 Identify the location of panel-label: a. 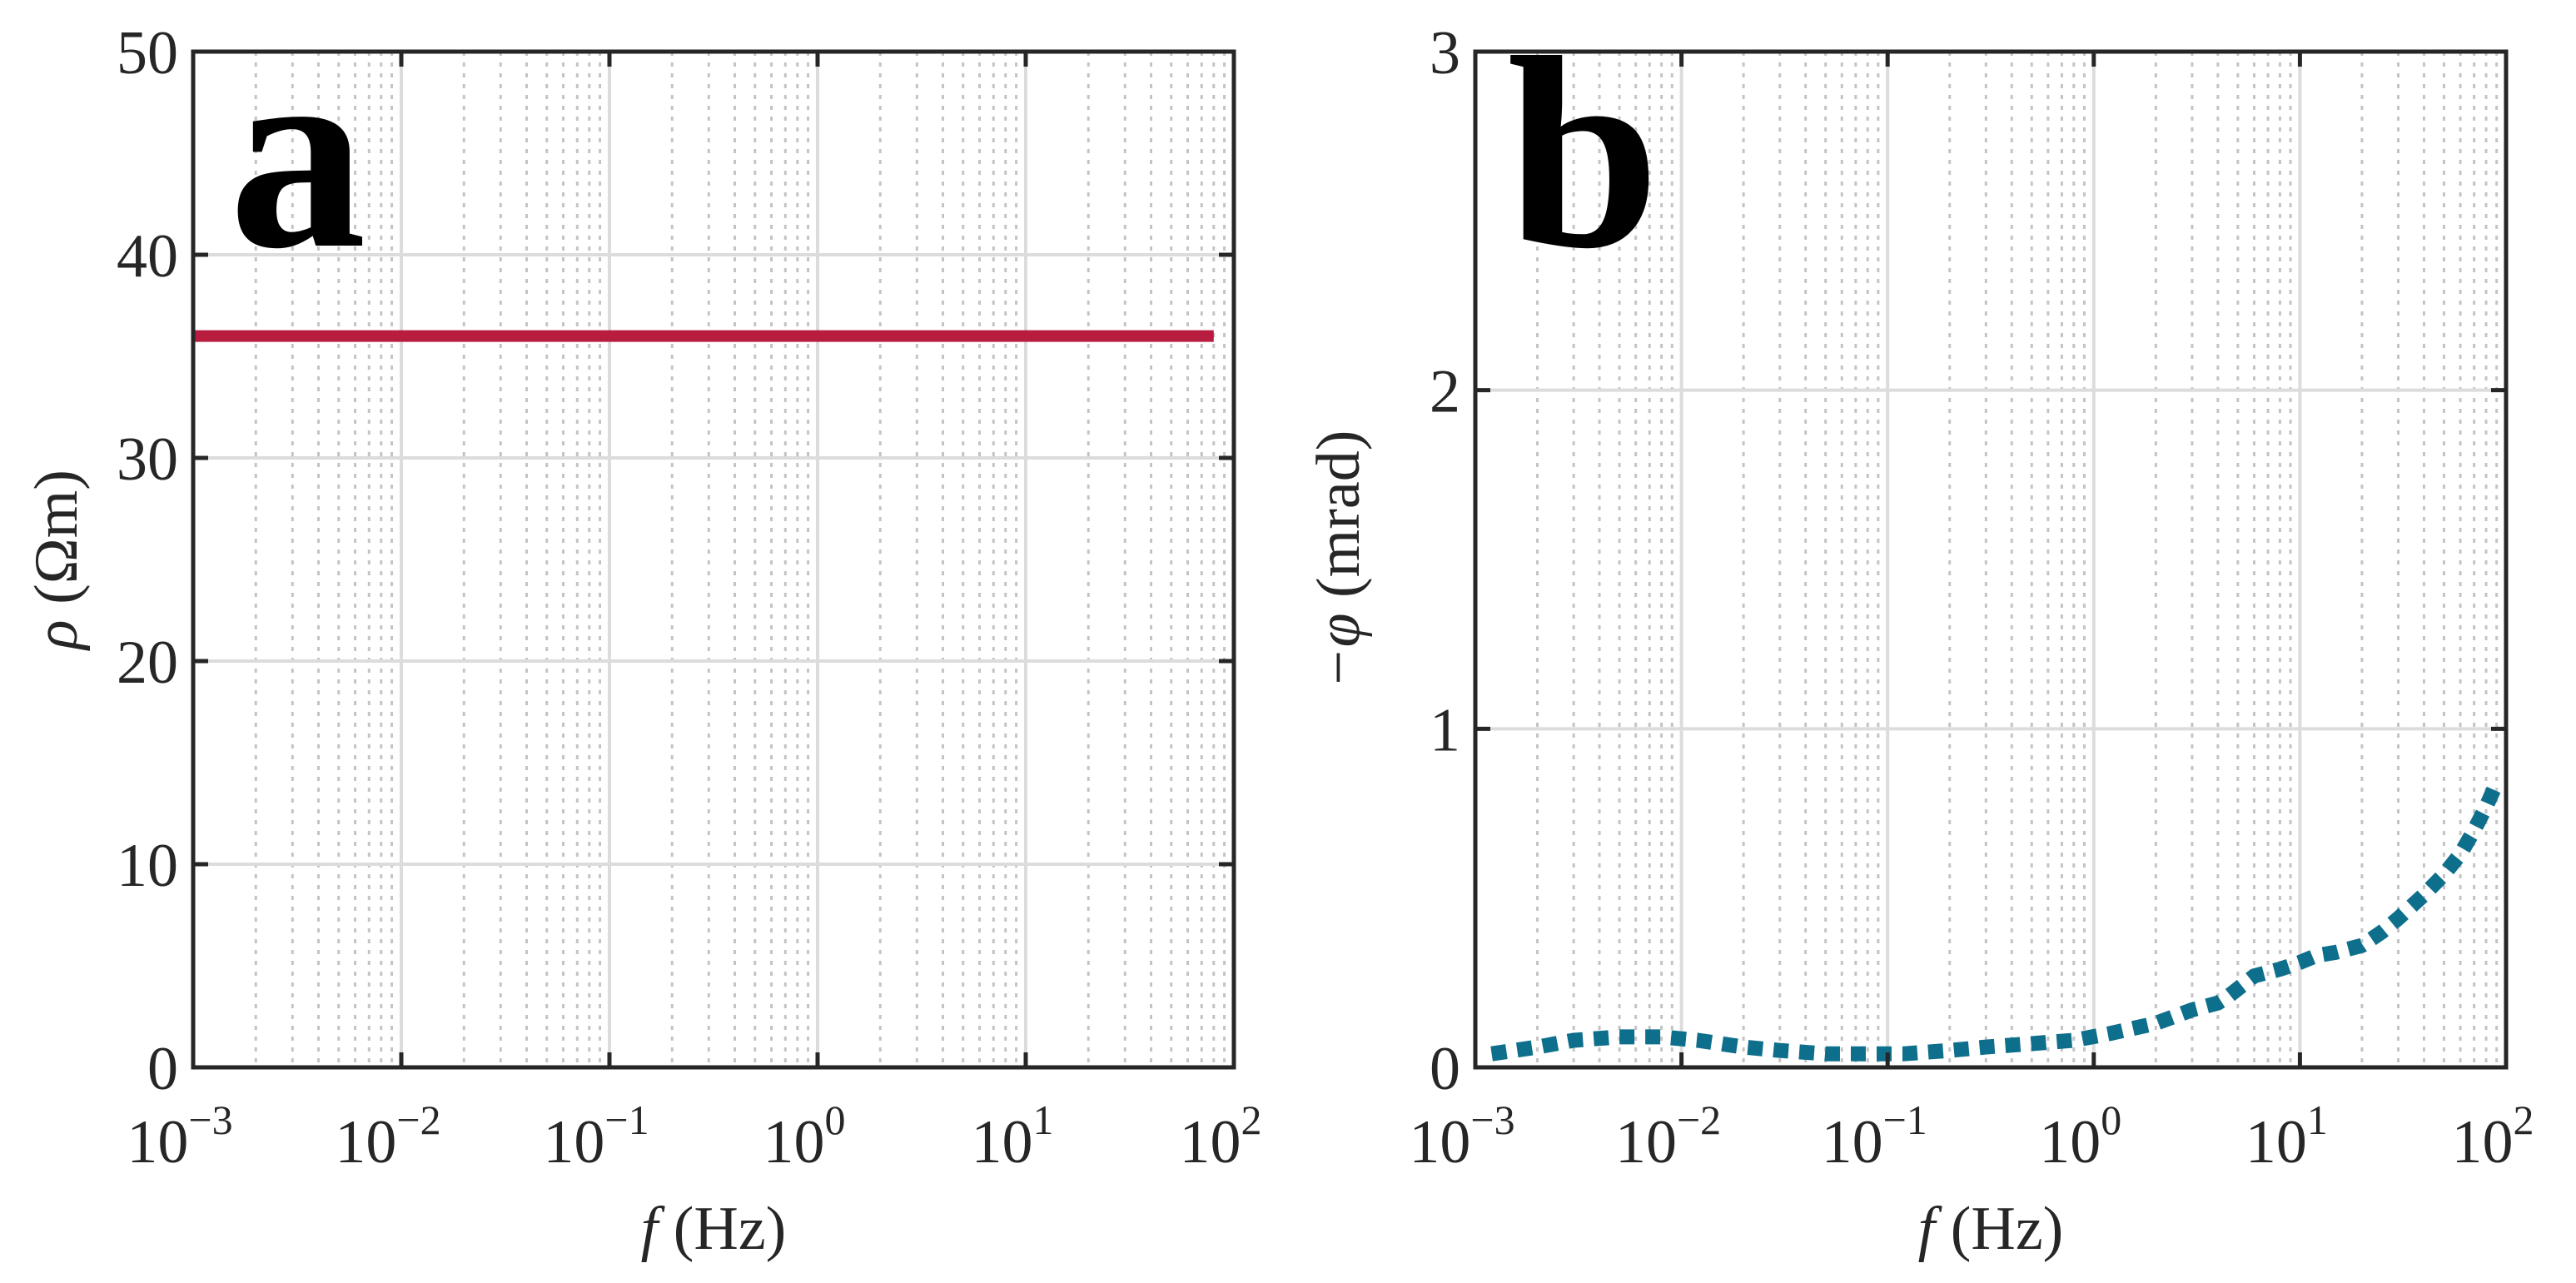
(297, 154).